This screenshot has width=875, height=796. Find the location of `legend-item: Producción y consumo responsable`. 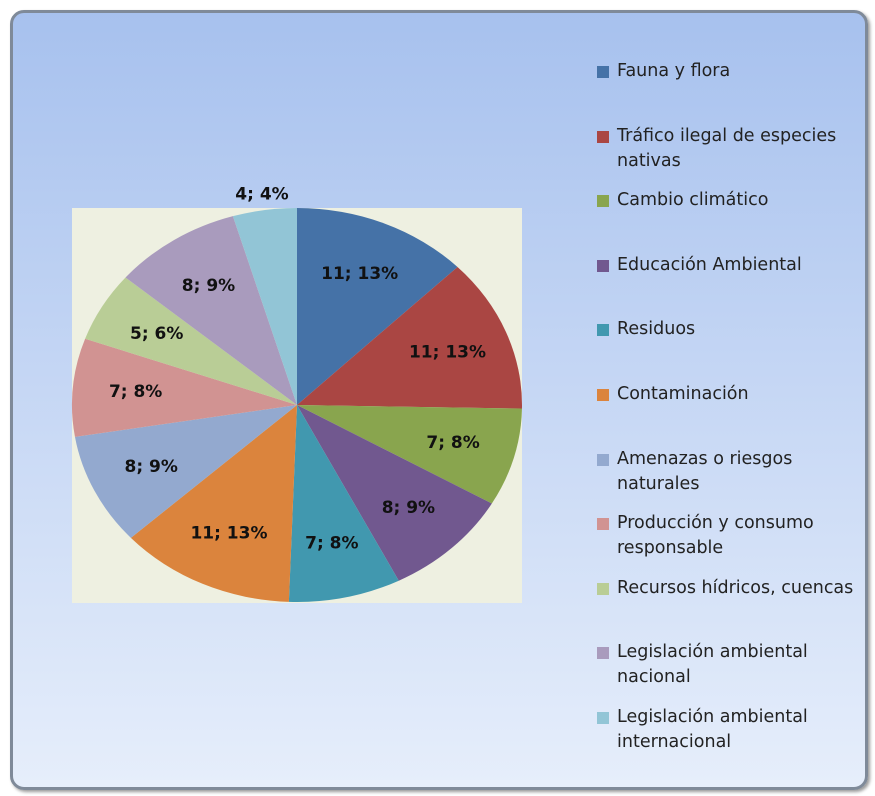

legend-item: Producción y consumo responsable is located at coordinates (728, 536).